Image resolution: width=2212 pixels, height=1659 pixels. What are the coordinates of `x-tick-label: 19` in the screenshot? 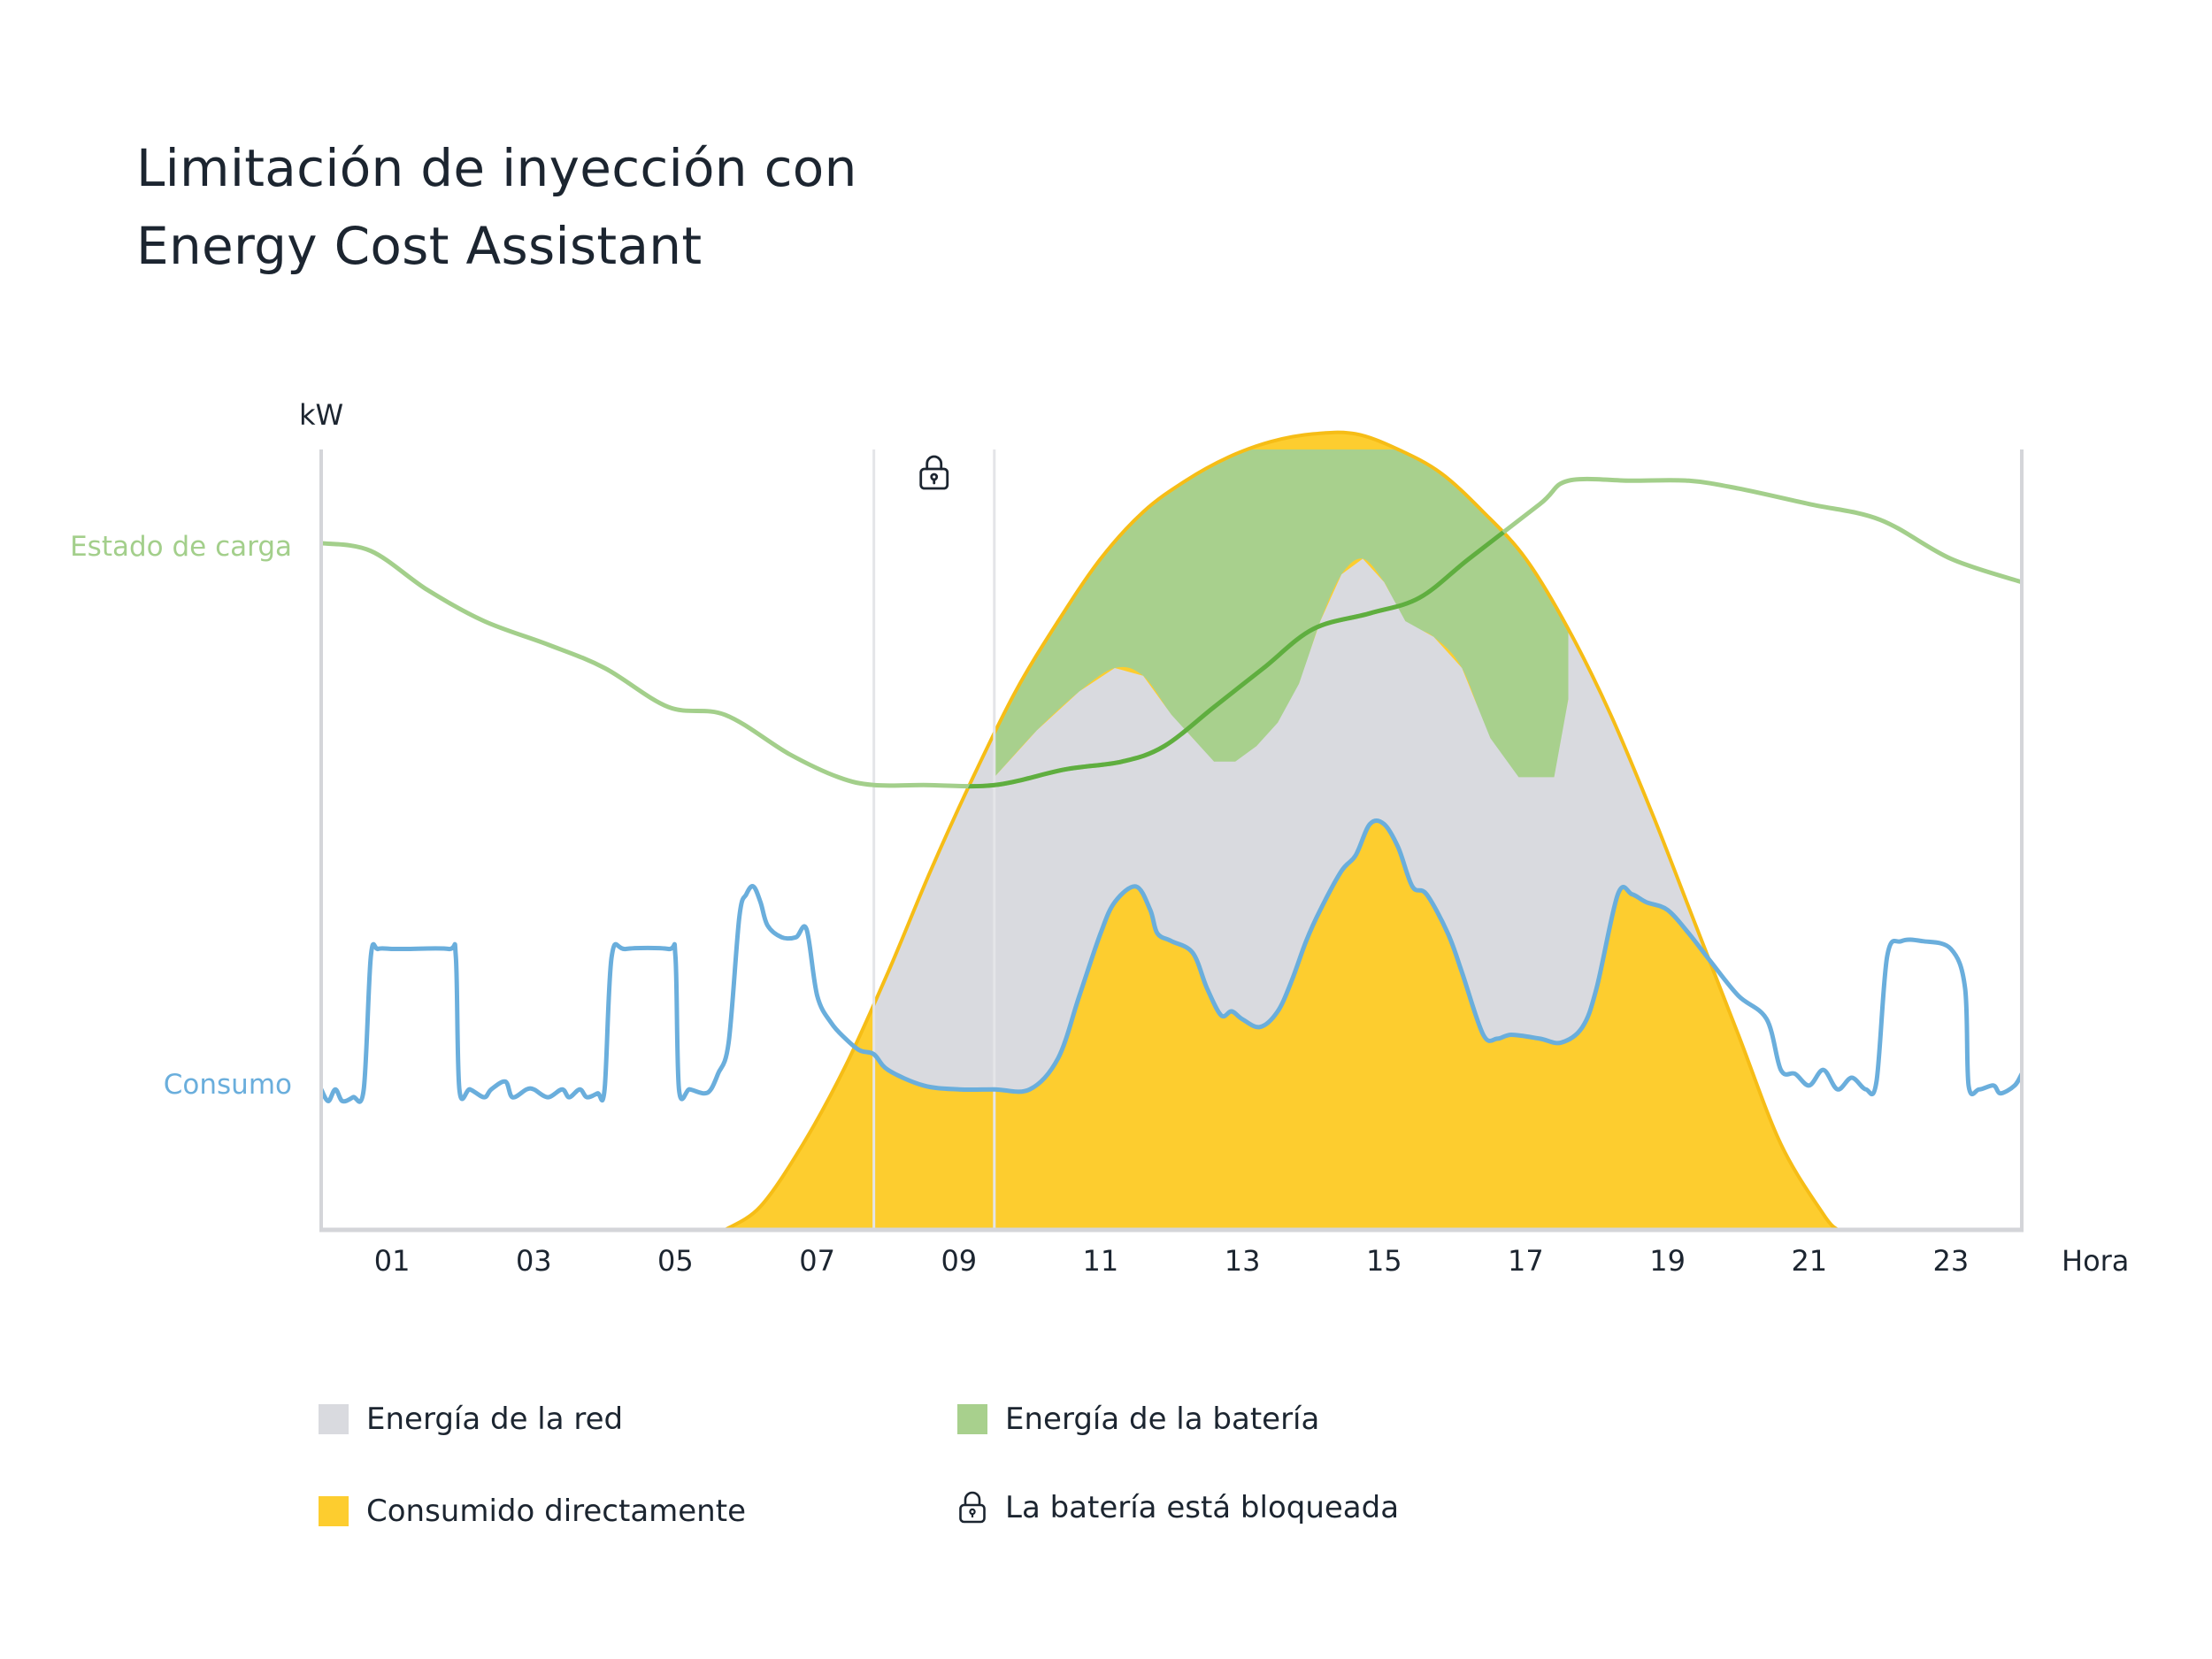 It's located at (1668, 1261).